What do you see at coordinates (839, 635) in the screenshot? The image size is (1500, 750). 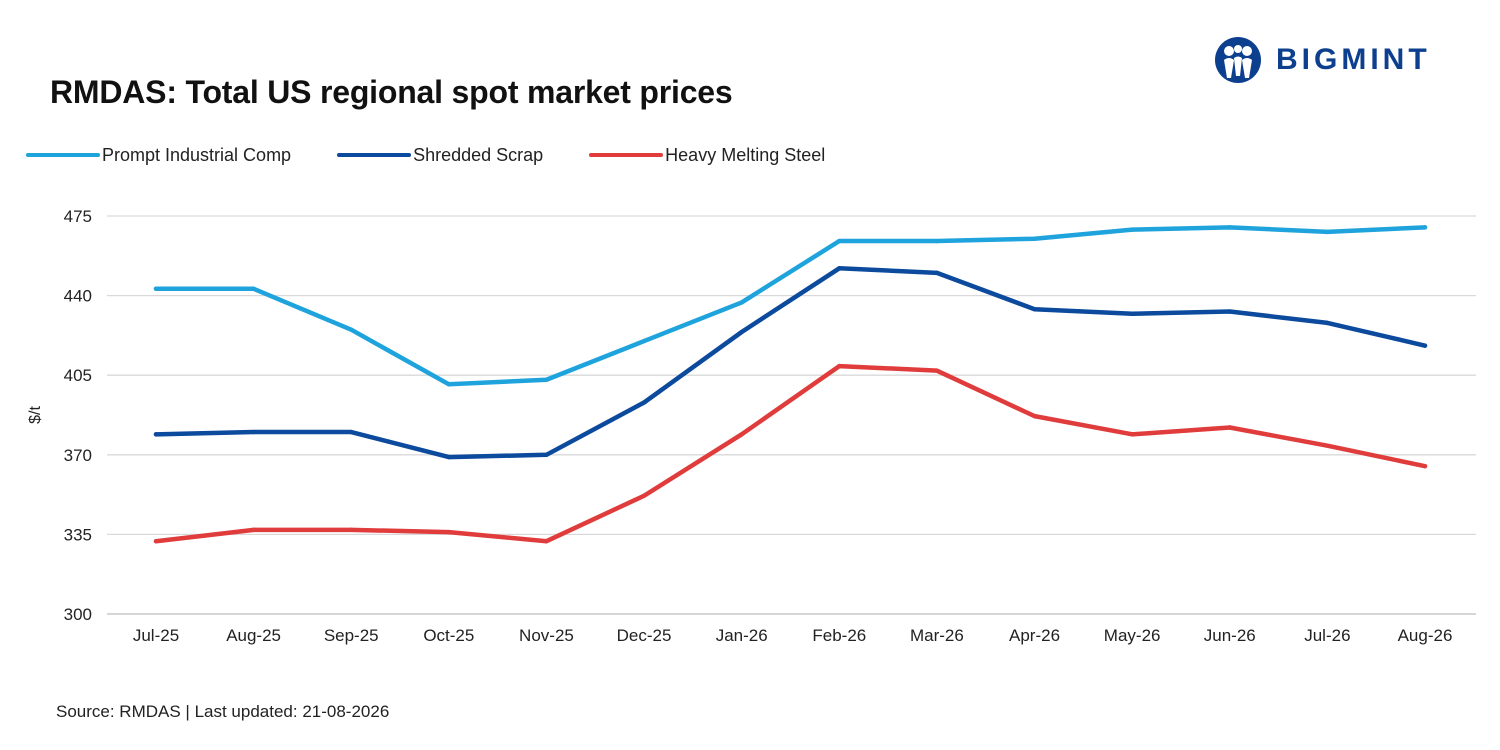 I see `x-tick-label: Feb-26` at bounding box center [839, 635].